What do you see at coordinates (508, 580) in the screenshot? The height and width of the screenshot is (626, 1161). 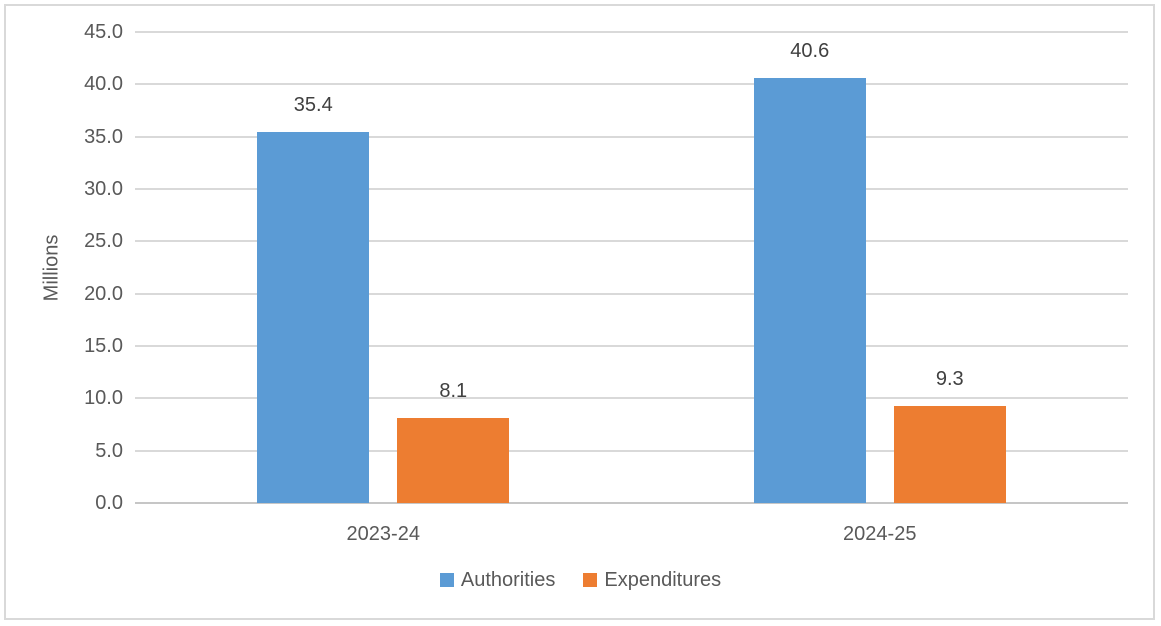 I see `legend-label: Authorities` at bounding box center [508, 580].